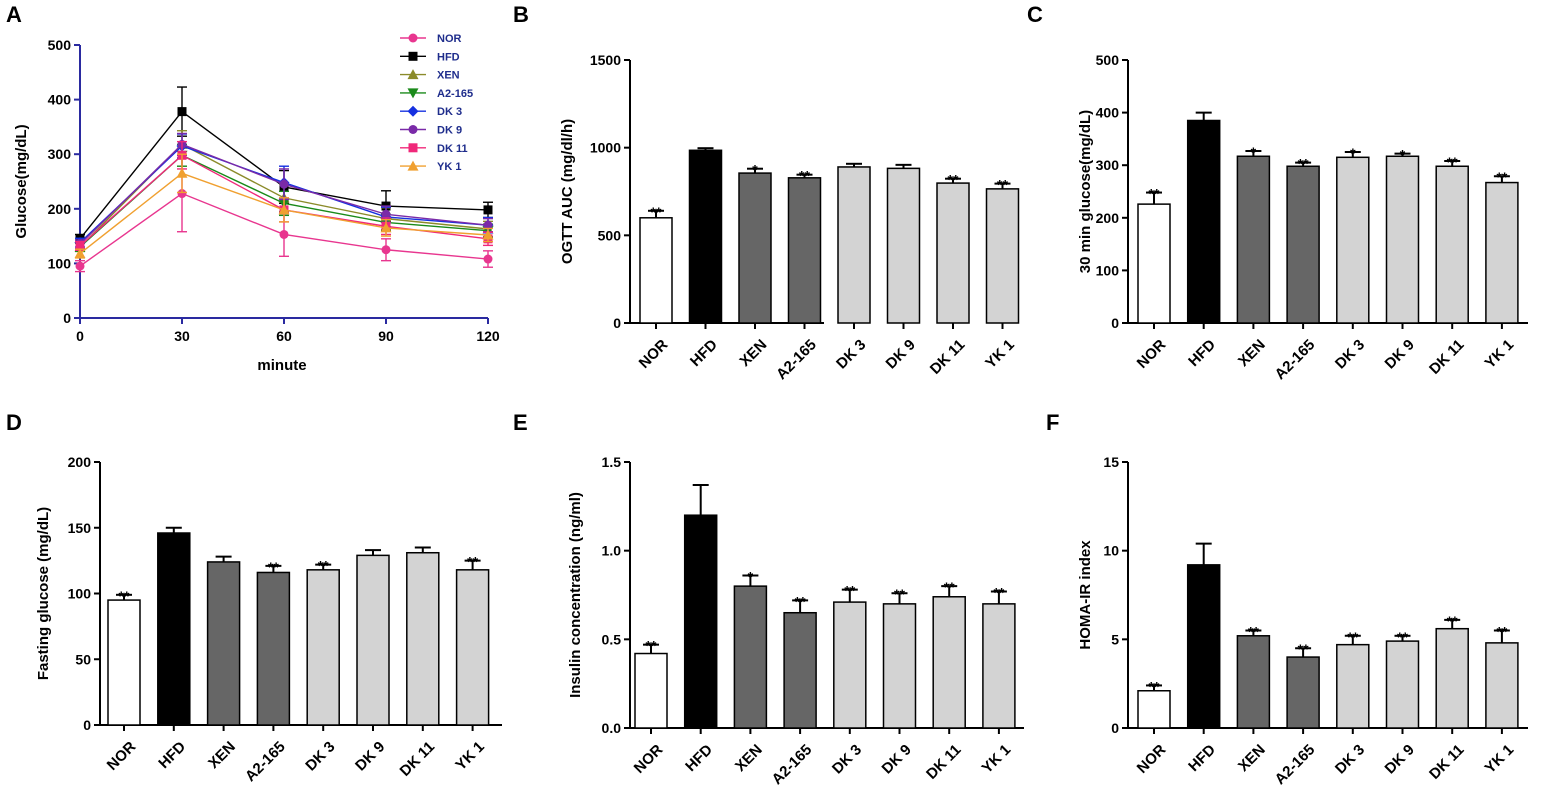 This screenshot has width=1546, height=799. What do you see at coordinates (60, 154) in the screenshot?
I see `y-tick-label: 300` at bounding box center [60, 154].